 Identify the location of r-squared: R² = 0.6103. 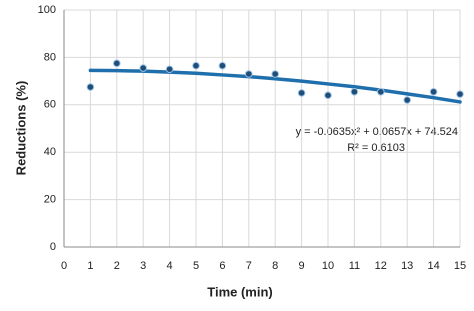
(376, 148).